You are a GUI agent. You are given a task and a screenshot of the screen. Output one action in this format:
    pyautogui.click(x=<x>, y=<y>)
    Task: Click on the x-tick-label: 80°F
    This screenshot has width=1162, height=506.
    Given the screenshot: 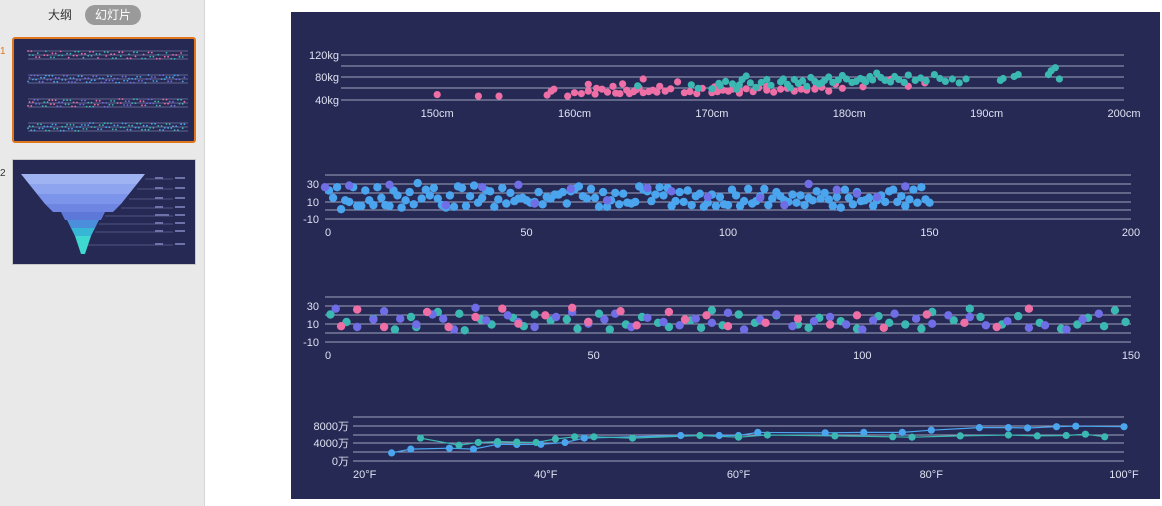 What is the action you would take?
    pyautogui.click(x=932, y=475)
    